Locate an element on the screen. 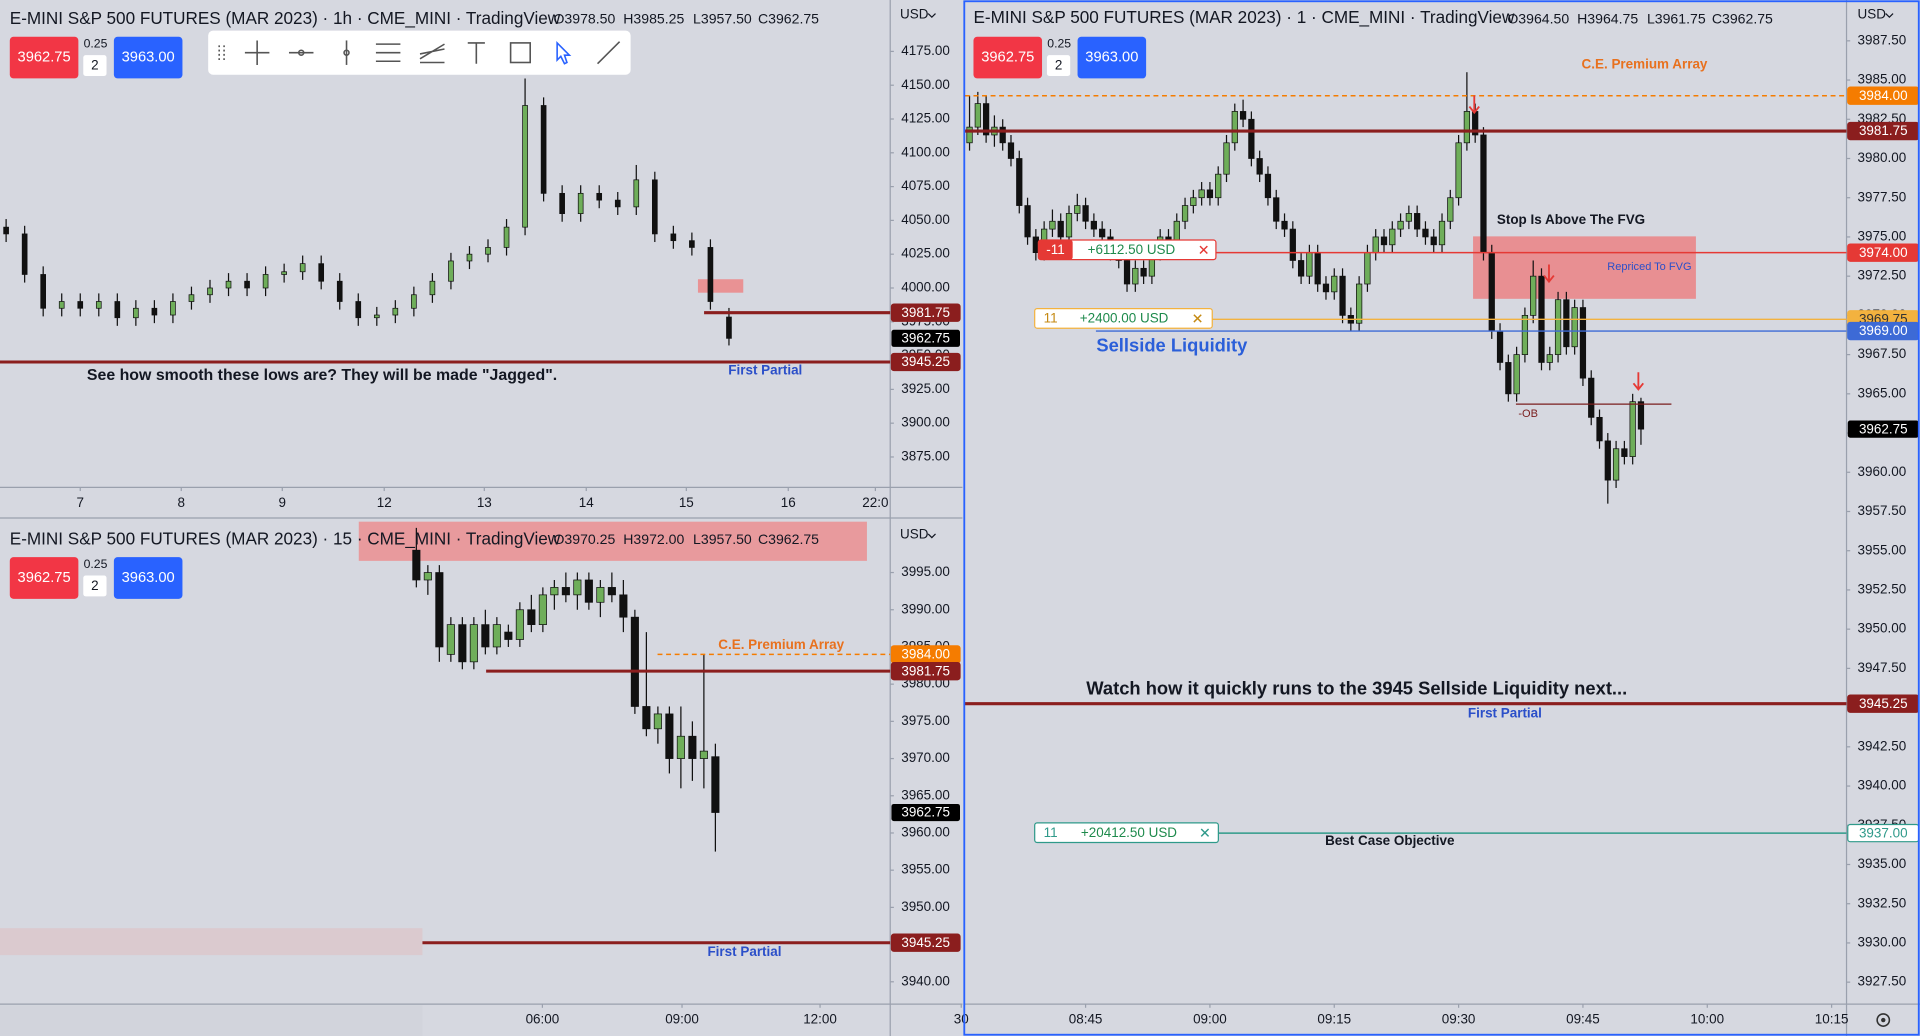 This screenshot has height=1036, width=1920. fib-tool is located at coordinates (388, 53).